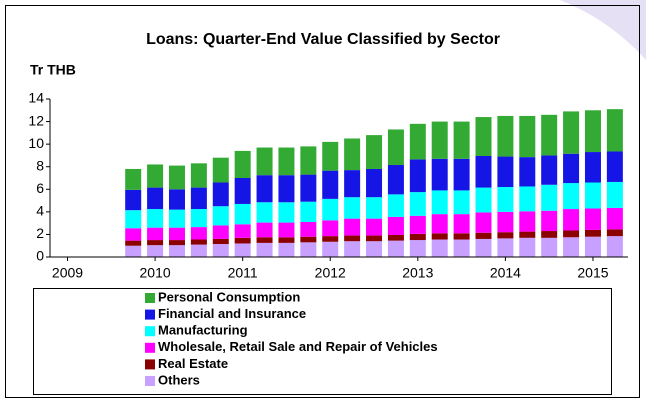  I want to click on y-tick-label: 8, so click(40, 165).